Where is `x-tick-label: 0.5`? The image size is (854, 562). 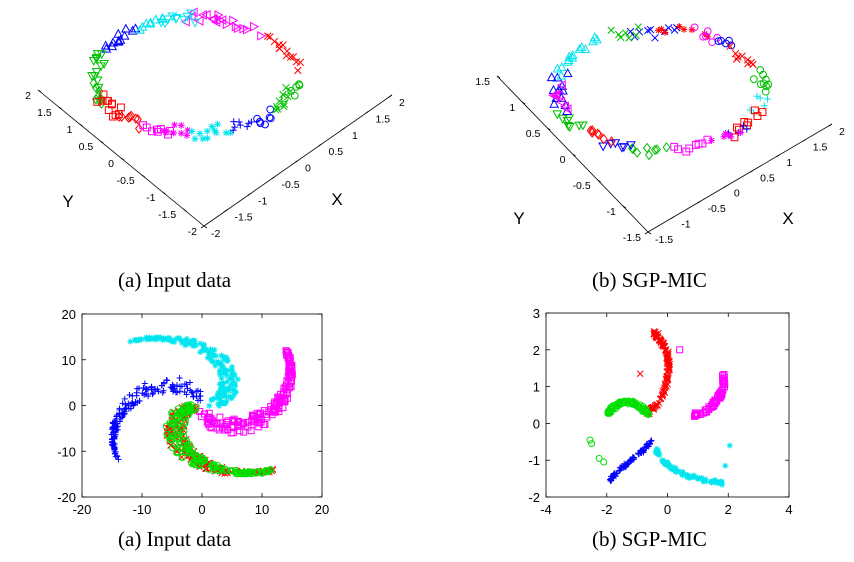 x-tick-label: 0.5 is located at coordinates (767, 178).